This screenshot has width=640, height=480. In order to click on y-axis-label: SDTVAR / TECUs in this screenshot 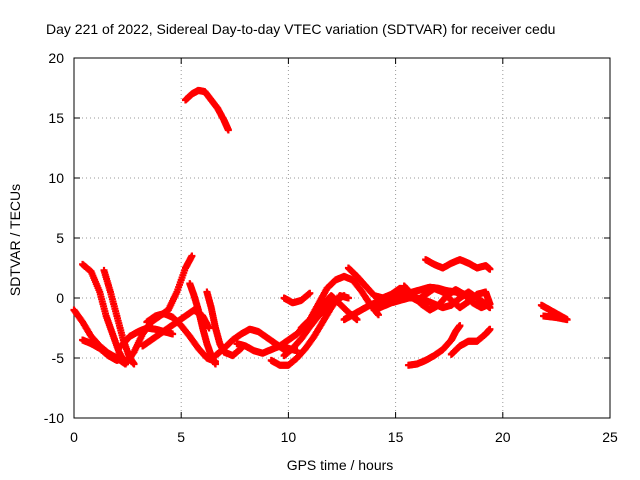, I will do `click(15, 240)`.